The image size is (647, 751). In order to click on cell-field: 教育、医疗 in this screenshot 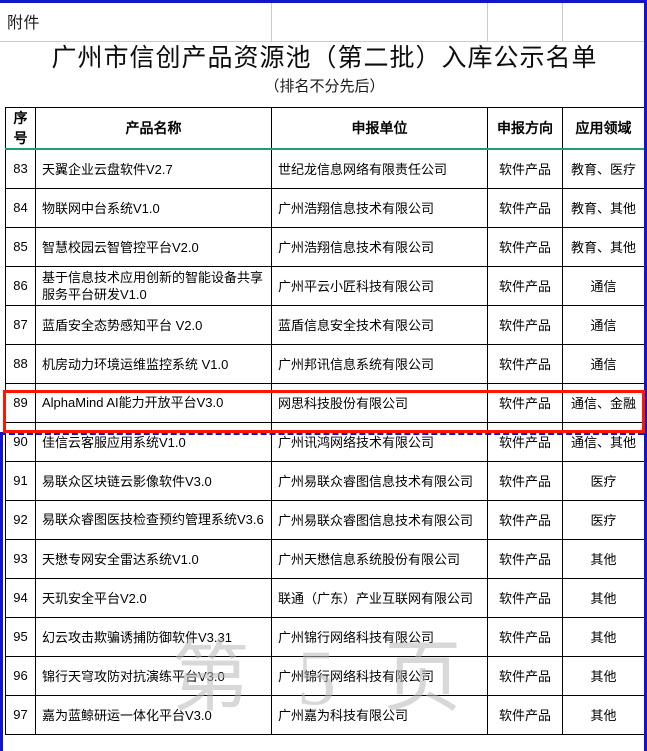, I will do `click(603, 168)`.